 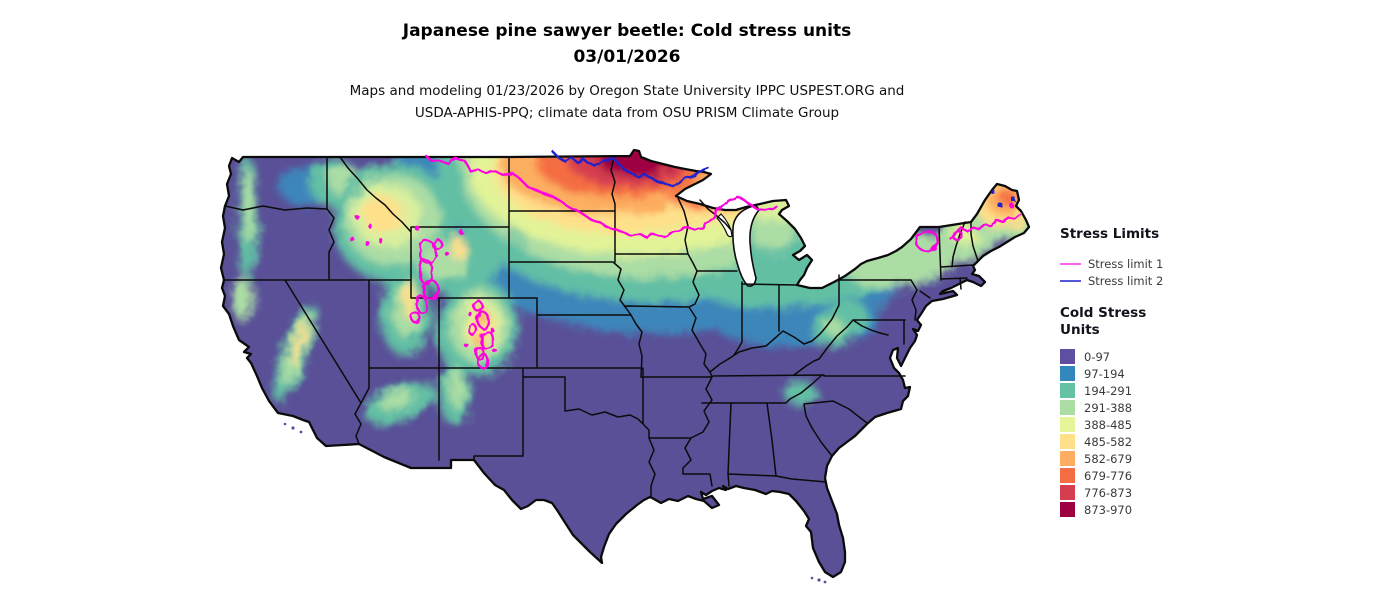 What do you see at coordinates (1135, 390) in the screenshot?
I see `legend-bin-row: 194-291` at bounding box center [1135, 390].